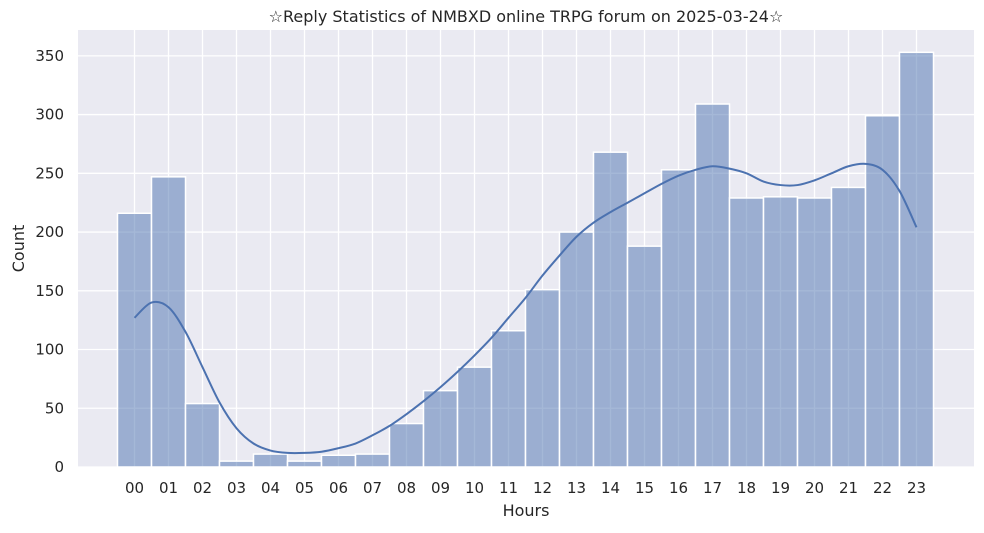  Describe the element at coordinates (134, 488) in the screenshot. I see `x-tick-label: 00` at that location.